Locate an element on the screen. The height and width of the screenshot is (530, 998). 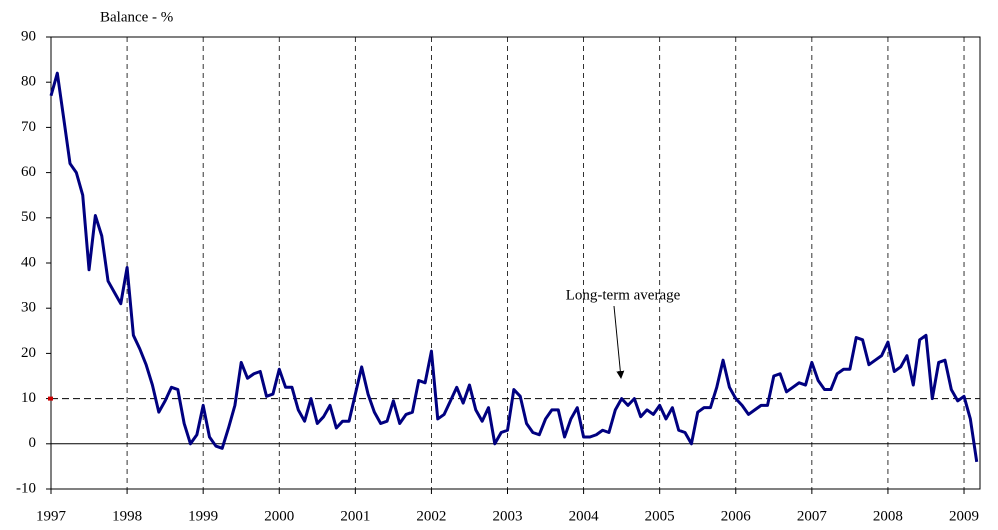
y-axis-label: Balance - % is located at coordinates (136, 17).